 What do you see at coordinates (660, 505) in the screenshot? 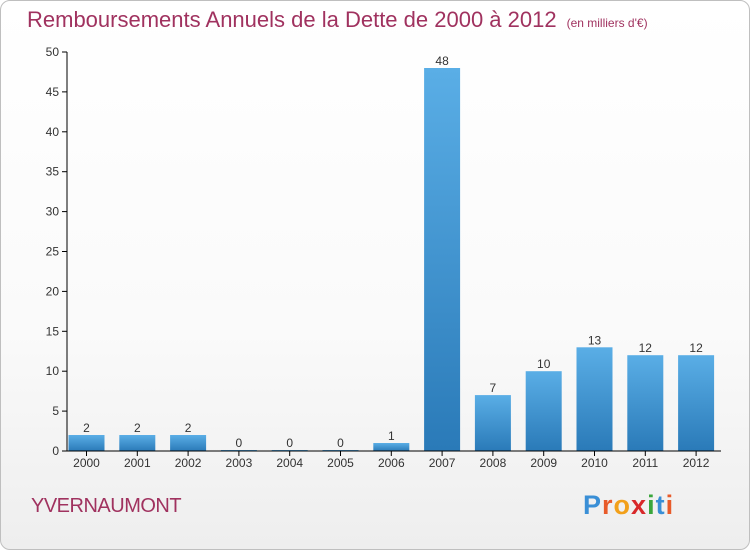
I see `logo-letter: t` at bounding box center [660, 505].